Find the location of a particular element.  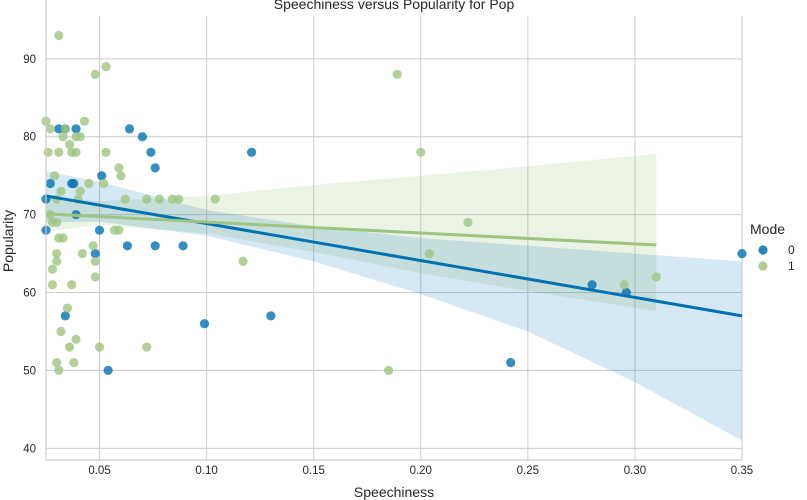

y-tick-label: 80 is located at coordinates (29, 138).